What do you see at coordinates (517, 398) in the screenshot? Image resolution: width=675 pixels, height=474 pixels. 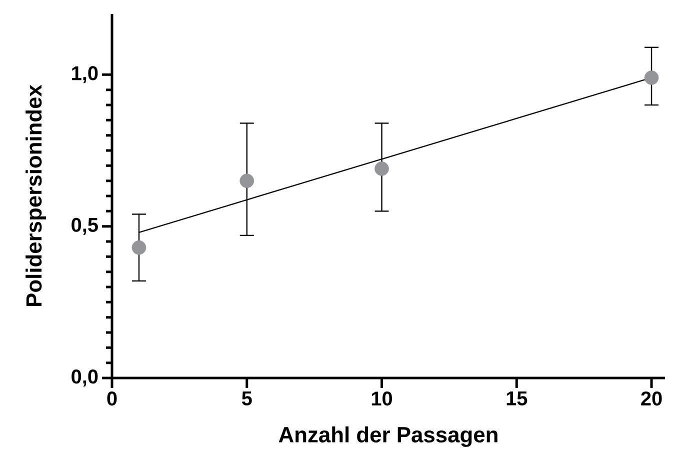 I see `x-tick-label: 15` at bounding box center [517, 398].